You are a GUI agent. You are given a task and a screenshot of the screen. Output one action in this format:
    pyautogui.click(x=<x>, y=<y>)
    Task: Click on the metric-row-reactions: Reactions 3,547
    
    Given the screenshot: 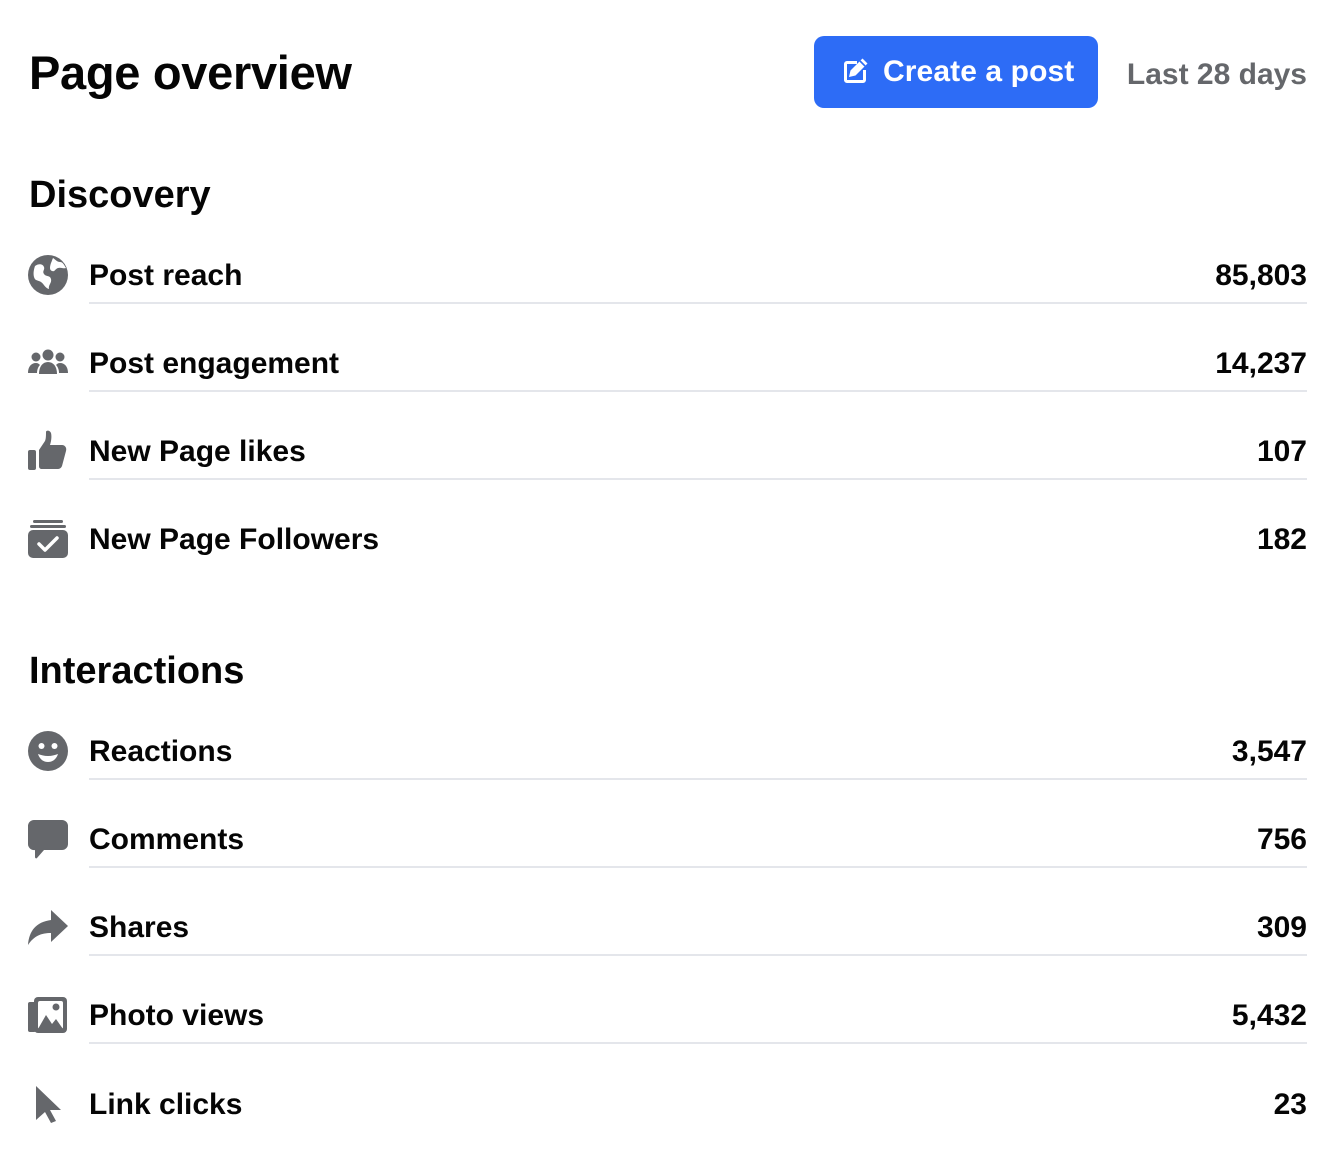 What is the action you would take?
    pyautogui.click(x=672, y=756)
    